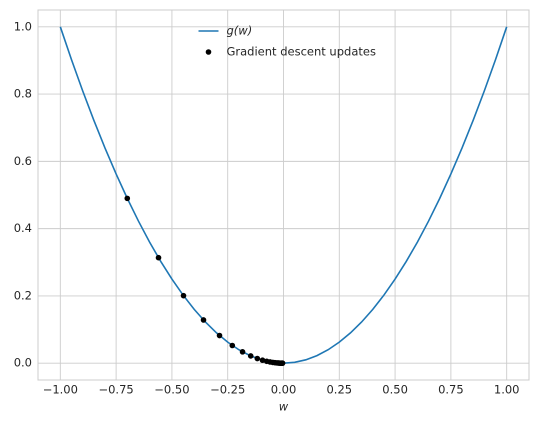  What do you see at coordinates (301, 52) in the screenshot?
I see `legend-label: Gradient descent updates` at bounding box center [301, 52].